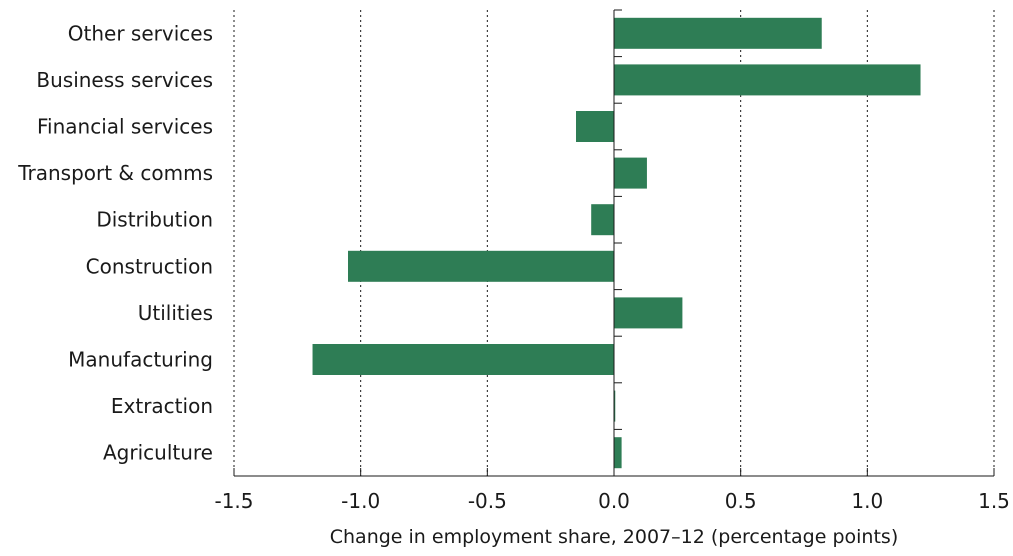  I want to click on category-label: Construction, so click(149, 266).